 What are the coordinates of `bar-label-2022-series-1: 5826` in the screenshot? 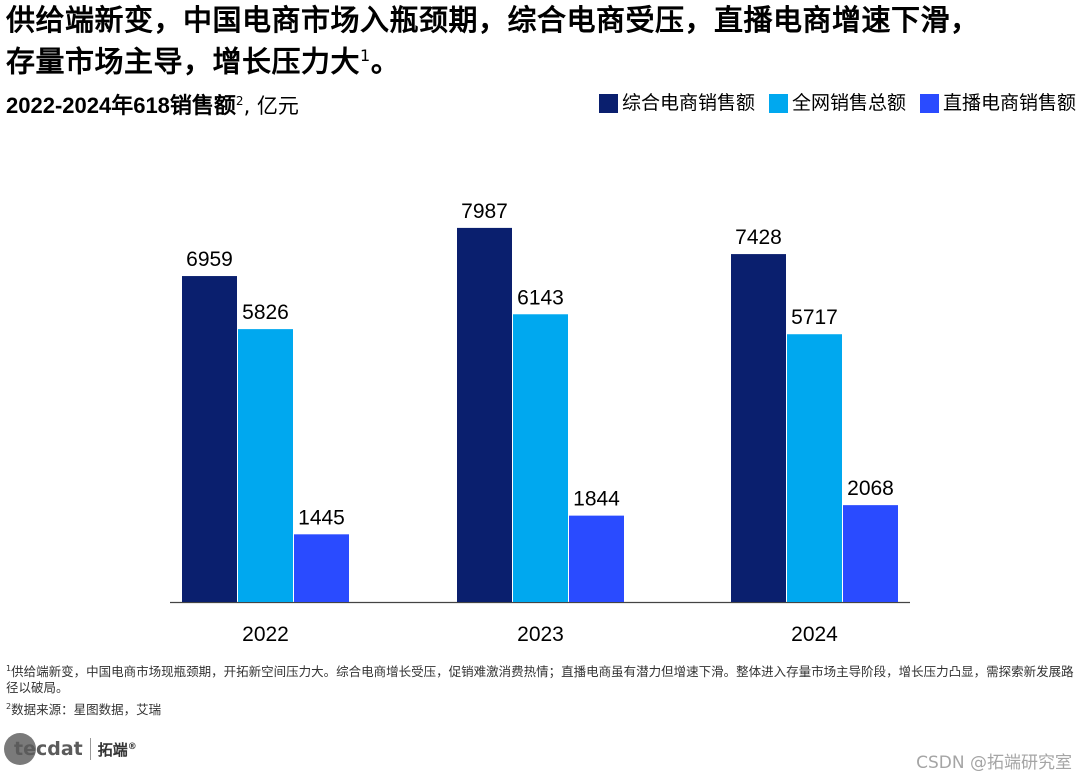 It's located at (265, 312).